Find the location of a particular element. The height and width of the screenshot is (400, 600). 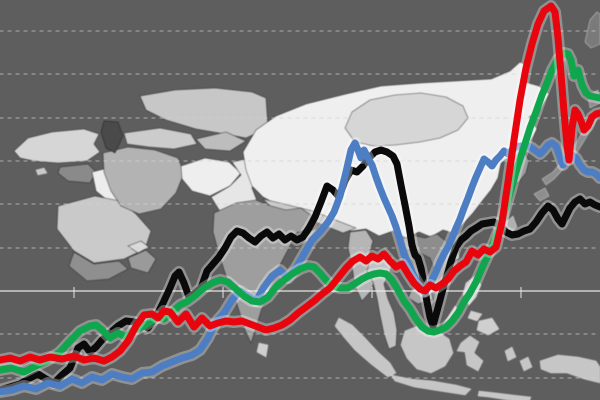

region-sulawesi is located at coordinates (470, 353).